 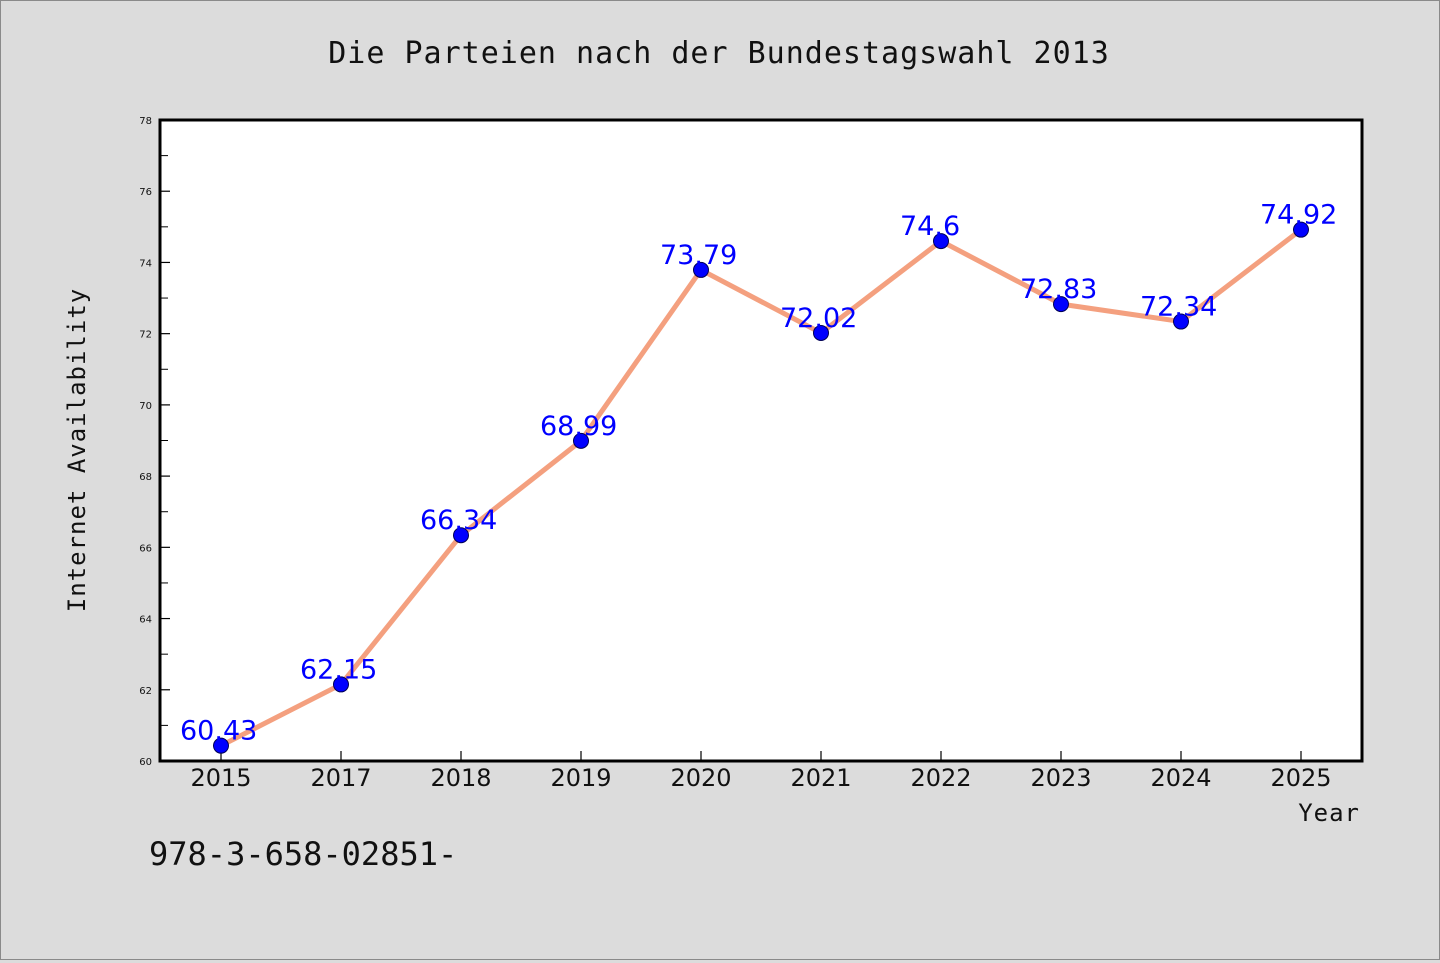 What do you see at coordinates (1298, 215) in the screenshot?
I see `data-label: 74.92` at bounding box center [1298, 215].